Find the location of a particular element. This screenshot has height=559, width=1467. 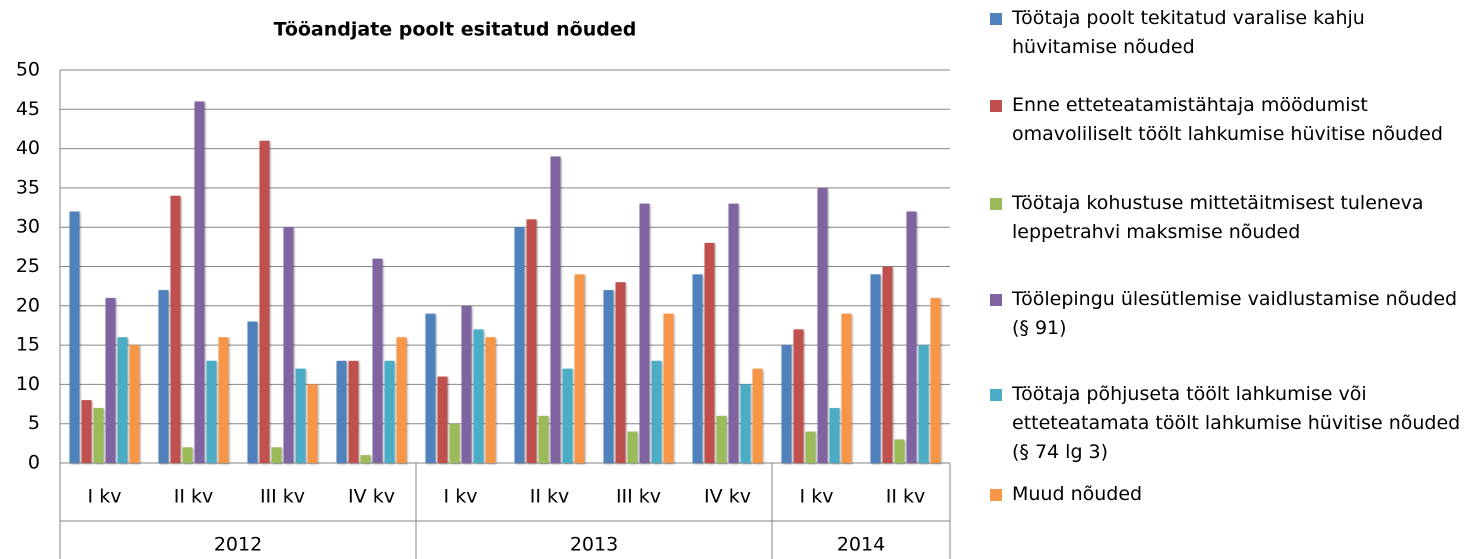

legend-item: Muud nõuded is located at coordinates (1227, 494).